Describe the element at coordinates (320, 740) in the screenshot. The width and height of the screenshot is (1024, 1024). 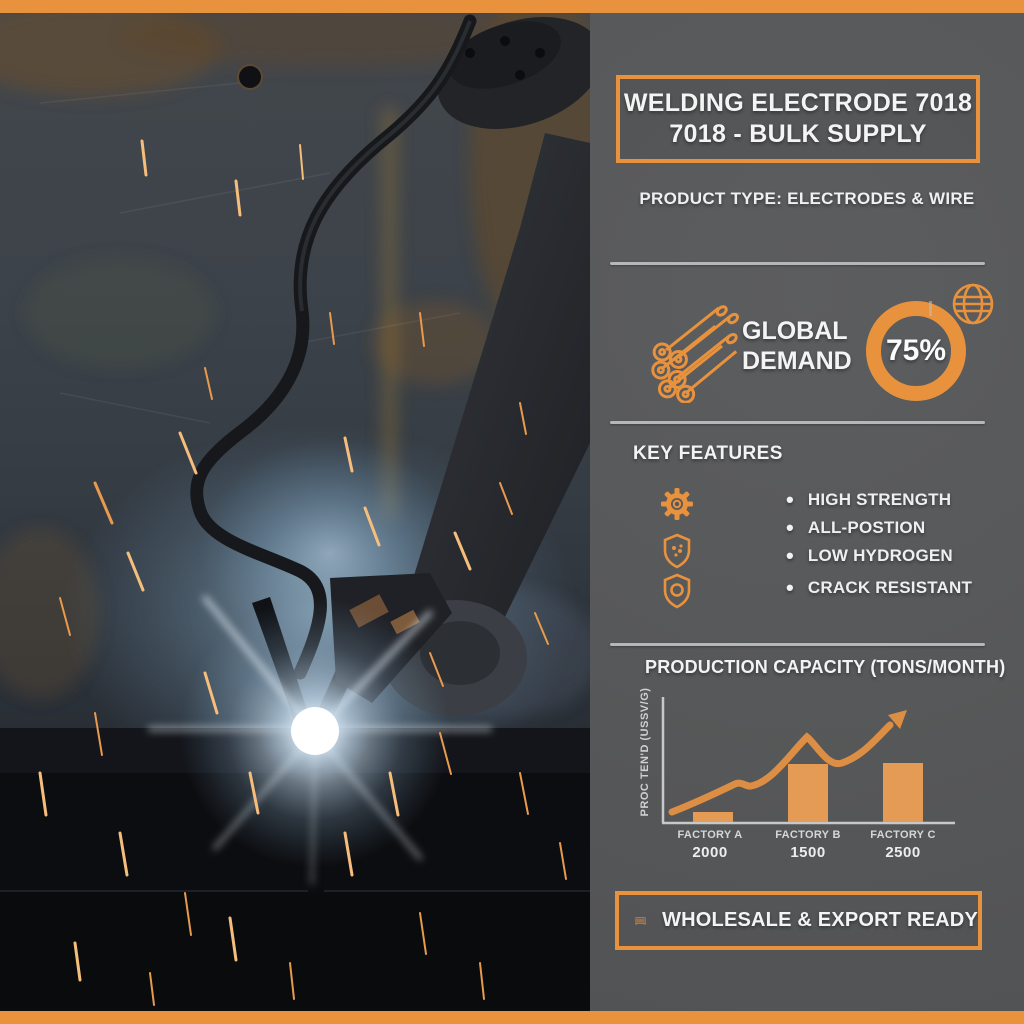
I see `welding-arc` at that location.